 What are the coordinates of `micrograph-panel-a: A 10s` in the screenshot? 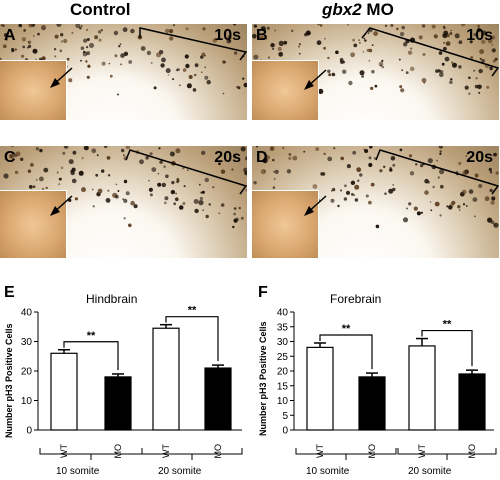 It's located at (123, 72).